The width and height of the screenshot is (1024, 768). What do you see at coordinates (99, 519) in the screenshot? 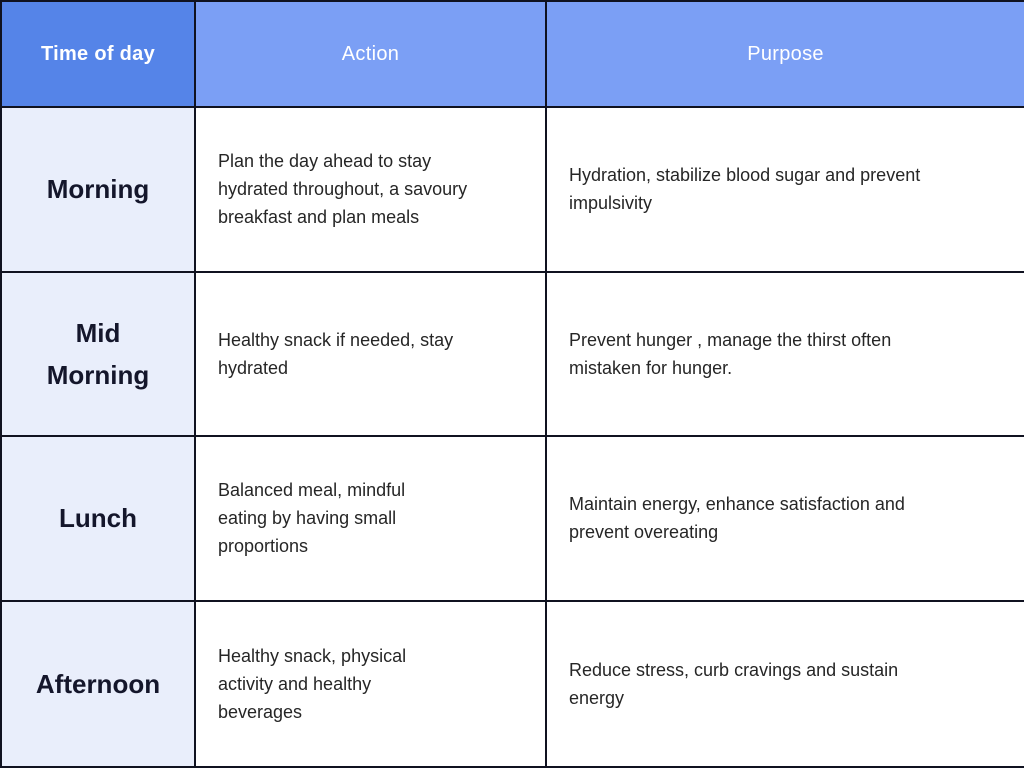
I see `time-cell-lunch: Lunch` at bounding box center [99, 519].